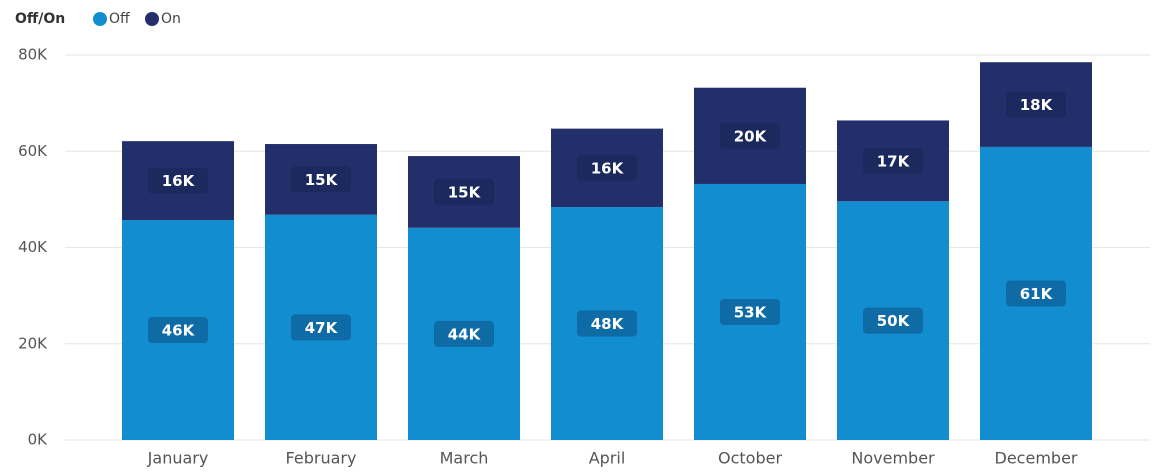 The height and width of the screenshot is (472, 1154). I want to click on data-label: 18K, so click(1037, 105).